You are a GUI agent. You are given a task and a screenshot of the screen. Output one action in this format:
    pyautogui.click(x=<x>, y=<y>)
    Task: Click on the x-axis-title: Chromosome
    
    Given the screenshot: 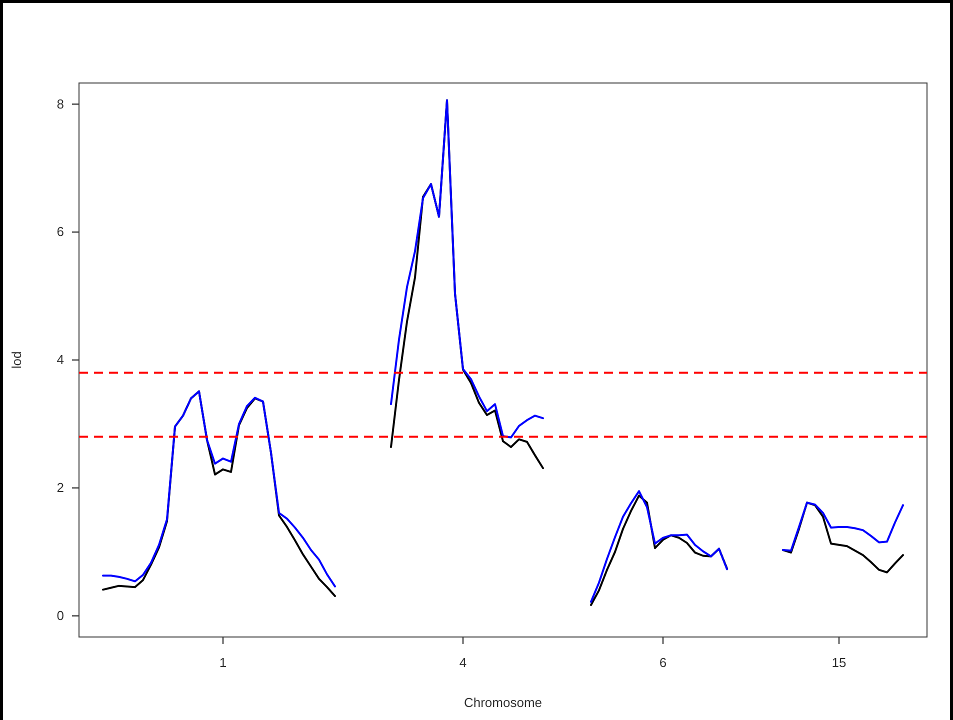 What is the action you would take?
    pyautogui.click(x=503, y=702)
    